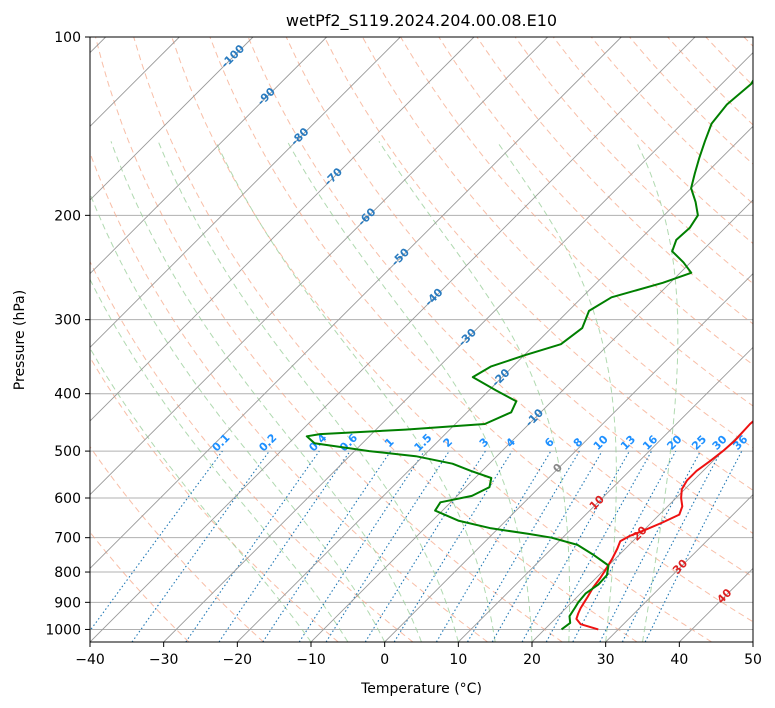 This screenshot has width=775, height=708. What do you see at coordinates (606, 660) in the screenshot?
I see `x-tick-label: 30` at bounding box center [606, 660].